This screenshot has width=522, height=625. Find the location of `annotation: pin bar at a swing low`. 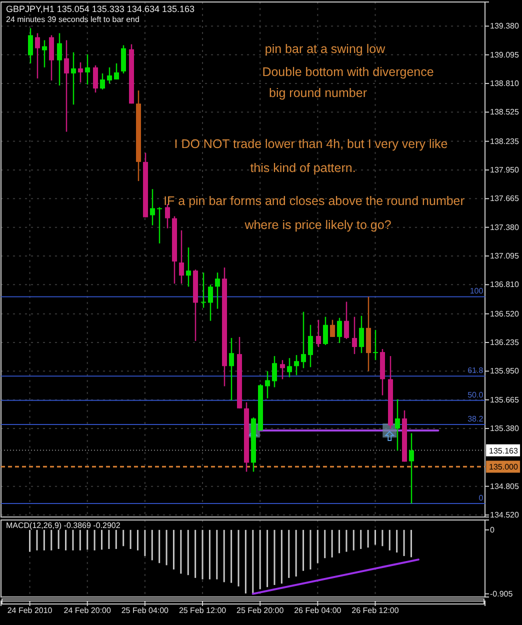

annotation: pin bar at a swing low is located at coordinates (325, 49).